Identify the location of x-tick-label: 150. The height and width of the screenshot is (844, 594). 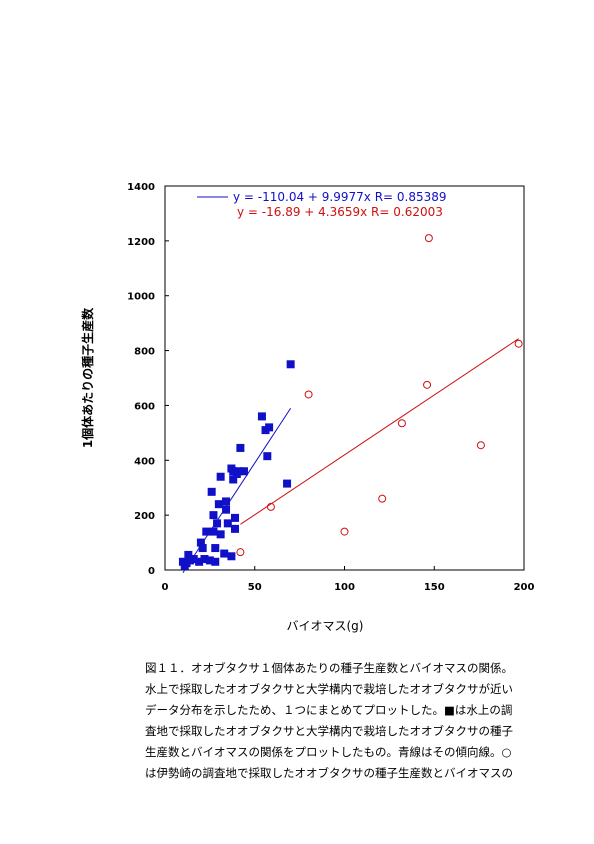
(434, 587).